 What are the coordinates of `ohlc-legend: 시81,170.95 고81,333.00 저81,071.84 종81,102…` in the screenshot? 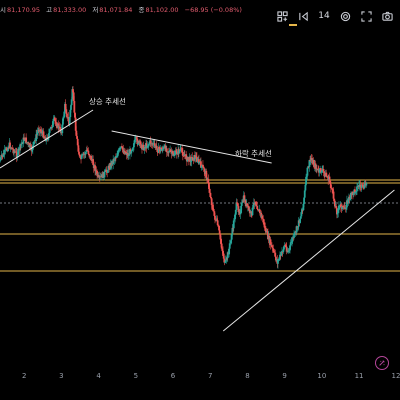 It's located at (123, 10).